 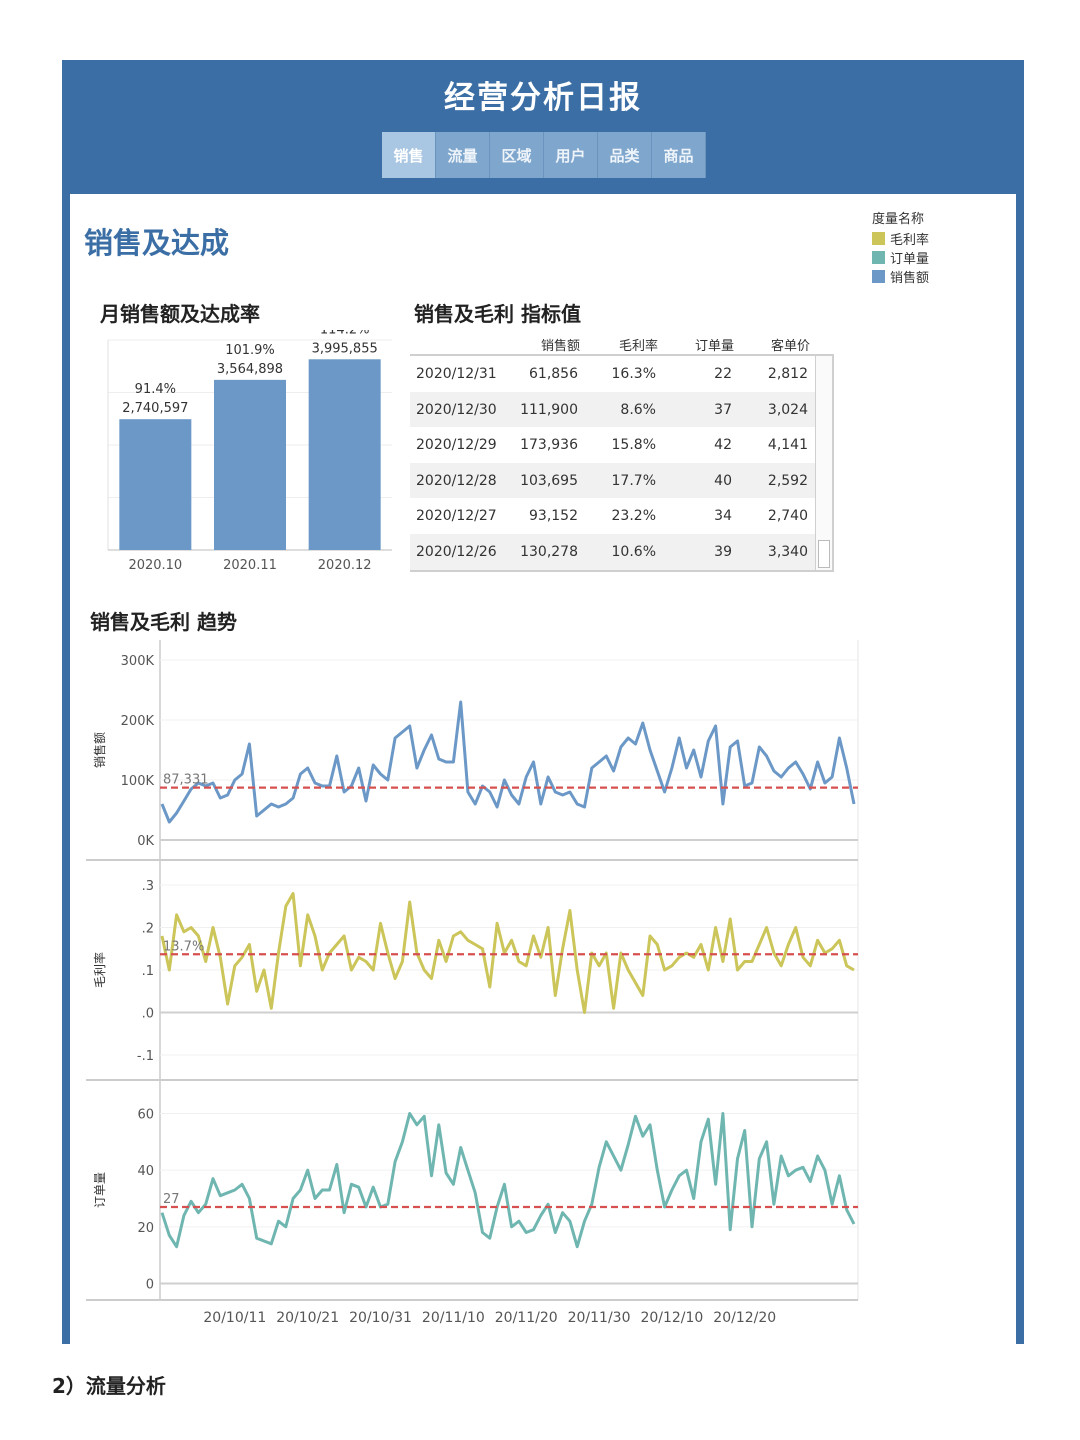 What do you see at coordinates (456, 374) in the screenshot?
I see `cell-date: 2020/12/31` at bounding box center [456, 374].